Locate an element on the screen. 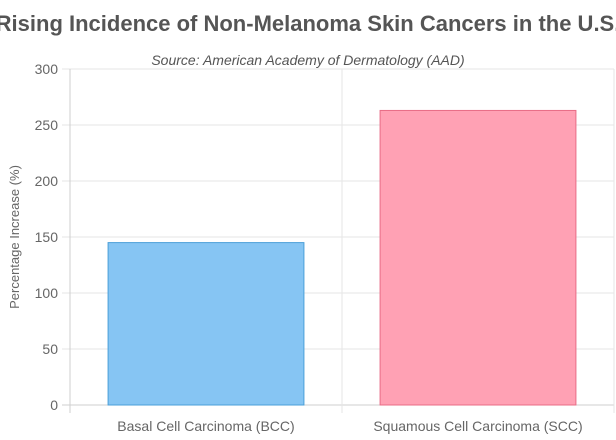  x-tick-label: Basal Cell Carcinoma (BCC) is located at coordinates (205, 426).